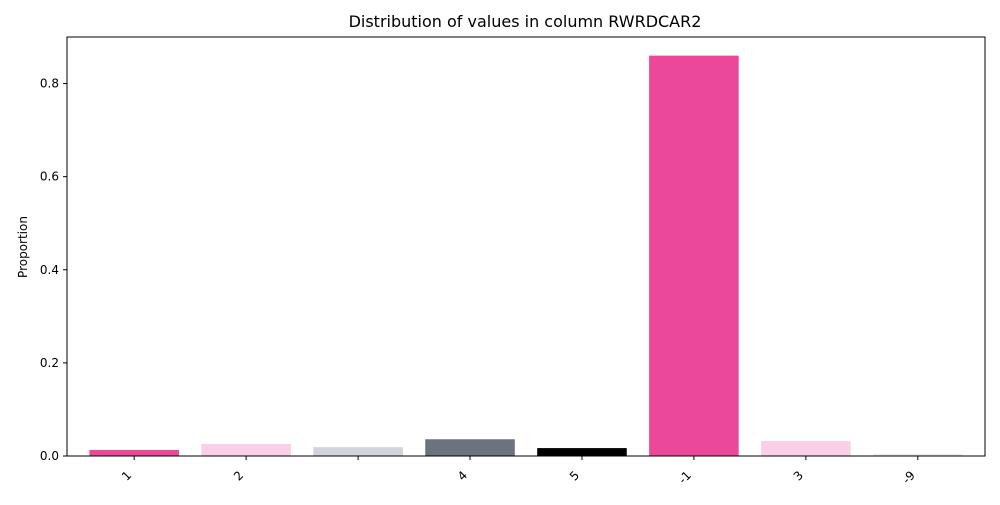 The height and width of the screenshot is (505, 1000). What do you see at coordinates (519, 471) in the screenshot?
I see `x-axis-ticks: 1 2 4 5 -1 3 -9` at bounding box center [519, 471].